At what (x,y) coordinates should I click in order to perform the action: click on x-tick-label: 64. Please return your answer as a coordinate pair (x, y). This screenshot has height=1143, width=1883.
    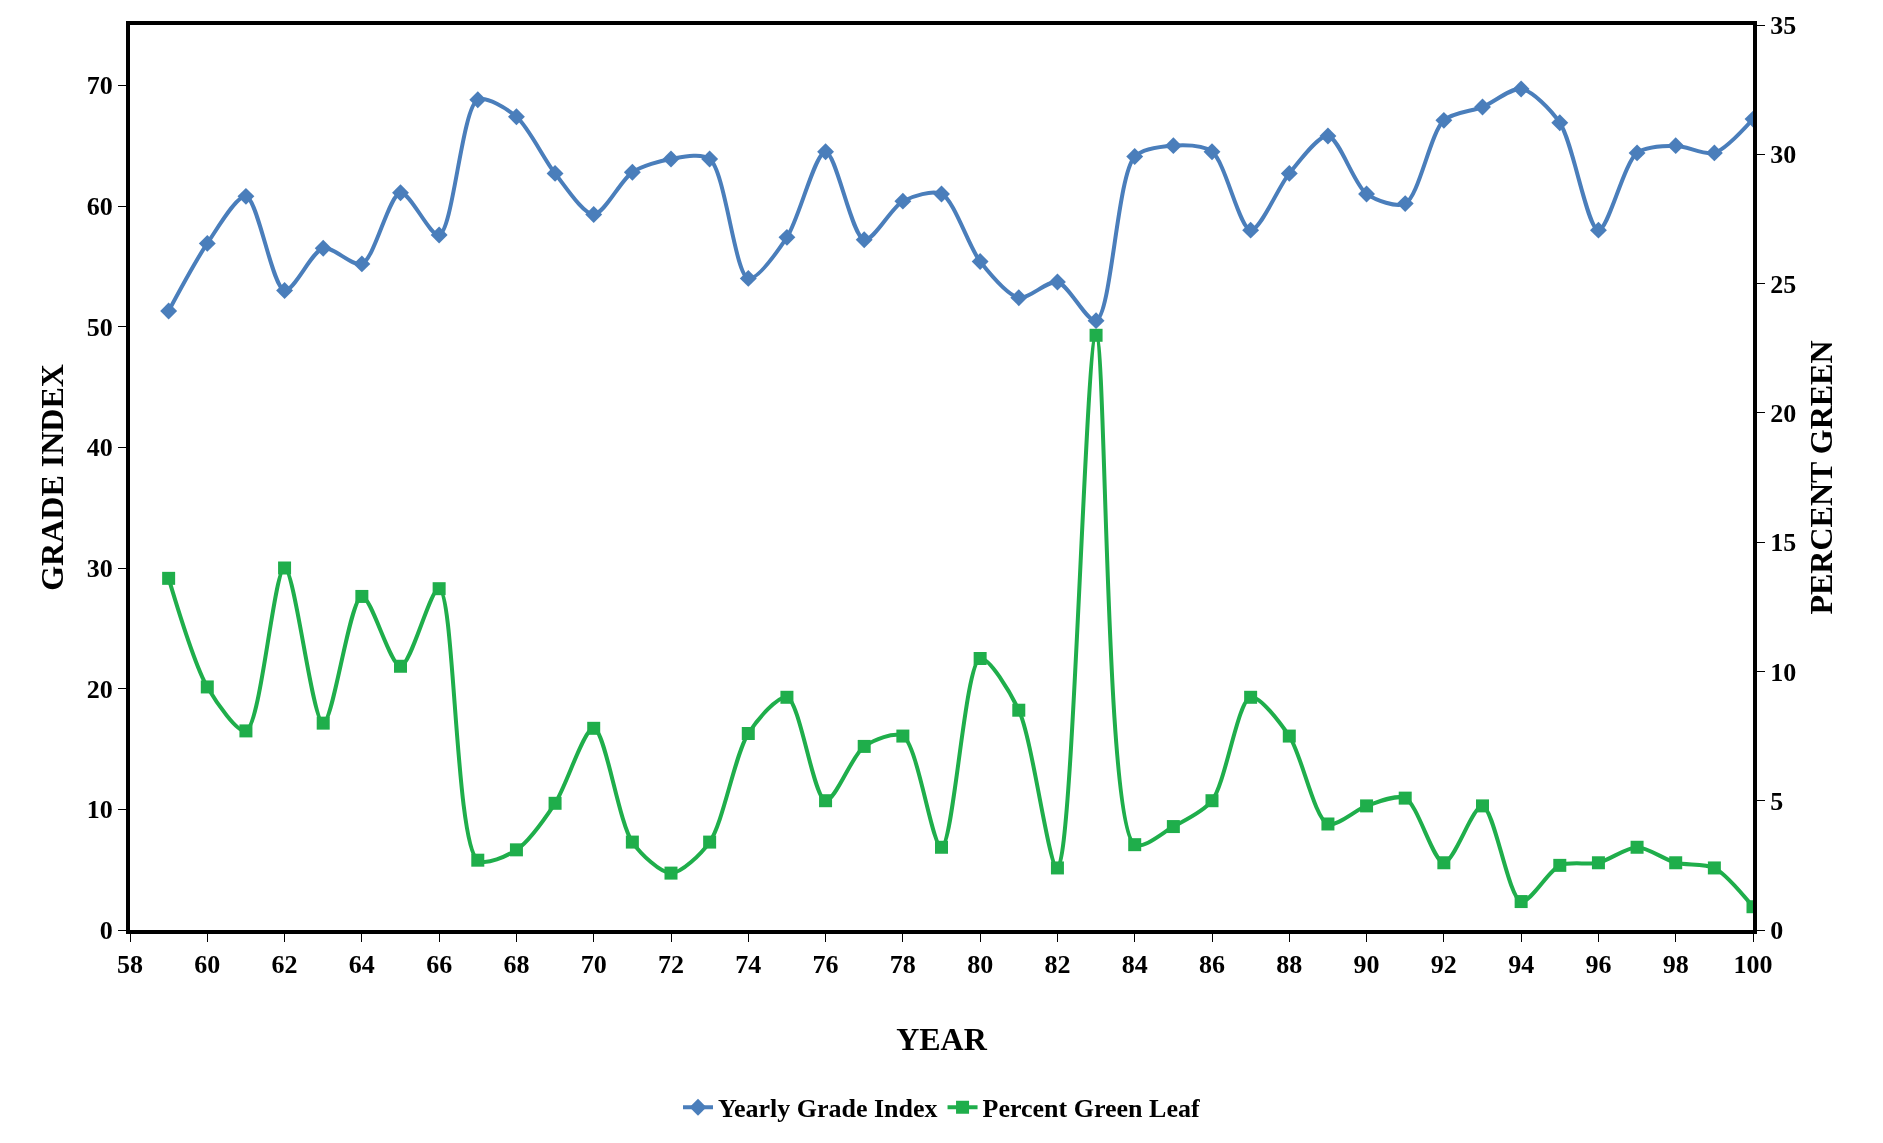
    Looking at the image, I should click on (361, 965).